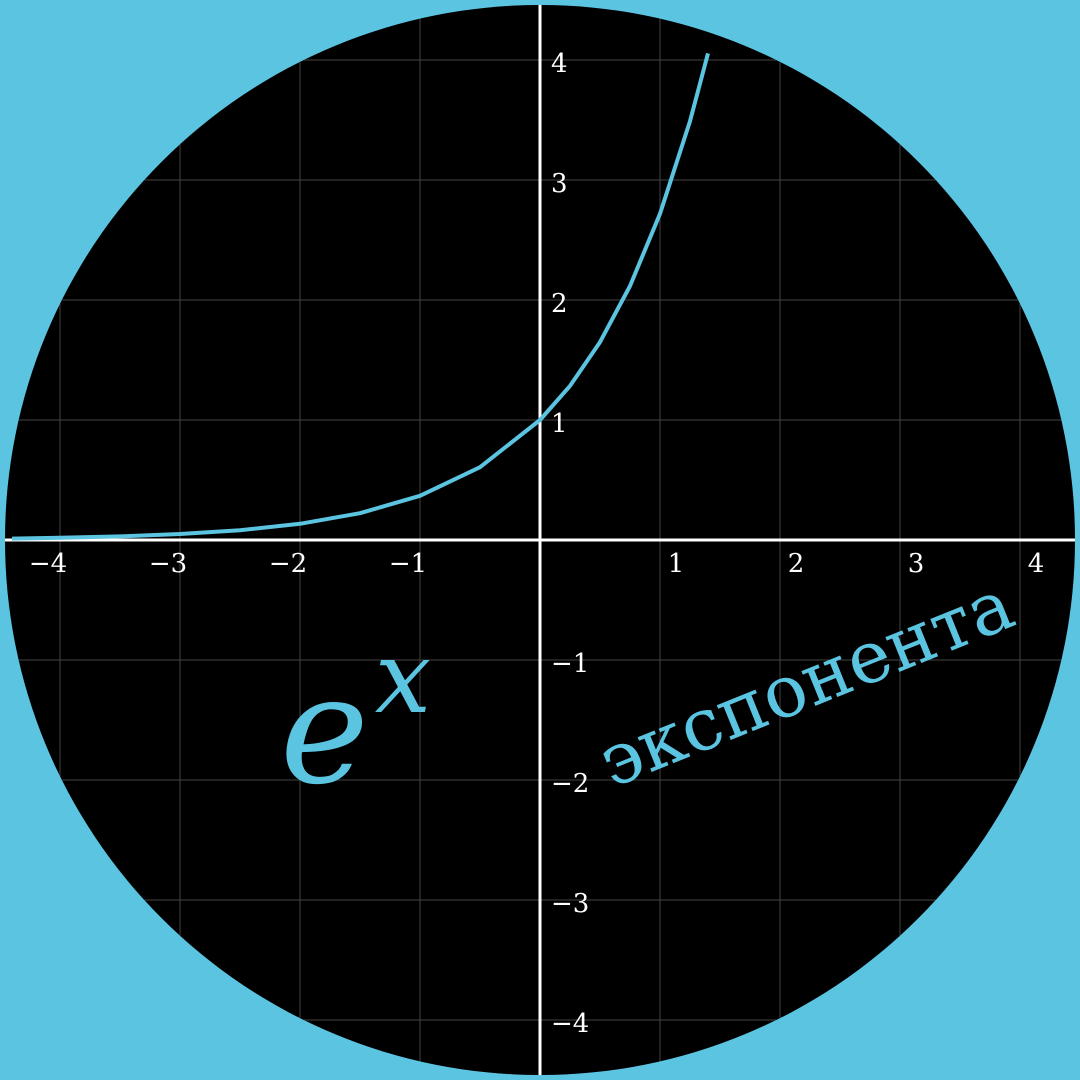 This screenshot has width=1080, height=1080. I want to click on y-tick-label: 1, so click(559, 424).